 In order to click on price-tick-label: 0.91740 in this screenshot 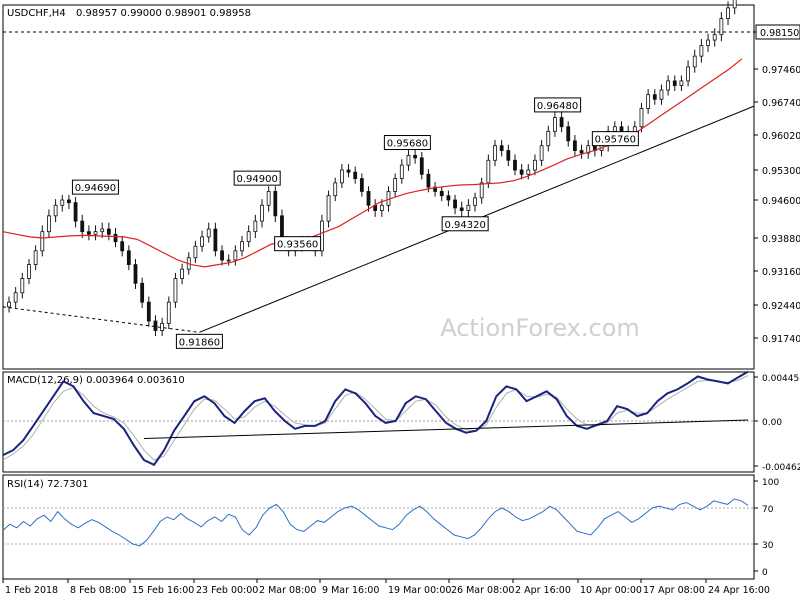, I will do `click(781, 339)`.